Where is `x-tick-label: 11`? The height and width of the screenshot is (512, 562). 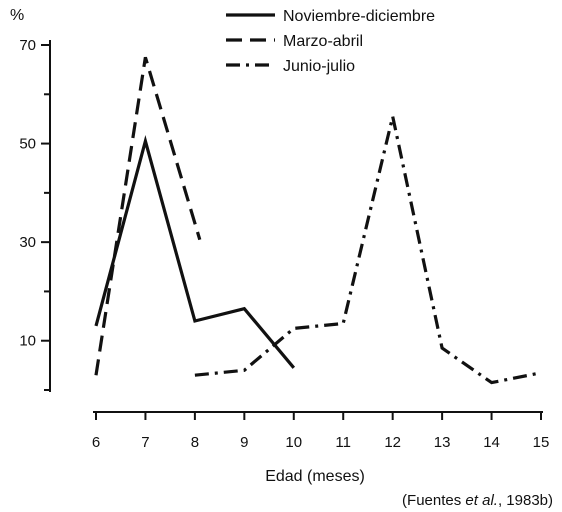
x-tick-label: 11 is located at coordinates (343, 442).